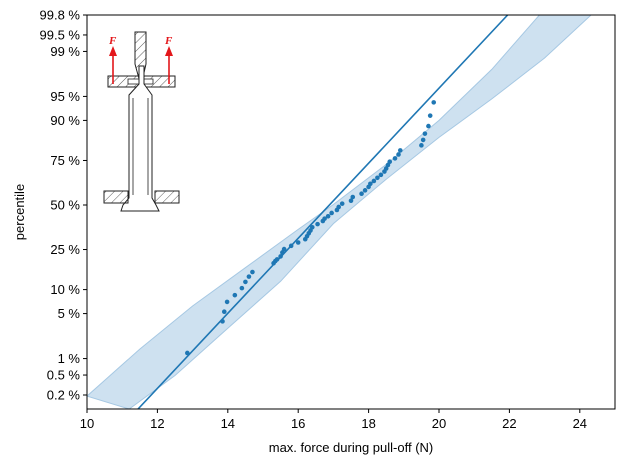 Image resolution: width=625 pixels, height=464 pixels. What do you see at coordinates (65, 96) in the screenshot?
I see `y-tick-label: 95 %` at bounding box center [65, 96].